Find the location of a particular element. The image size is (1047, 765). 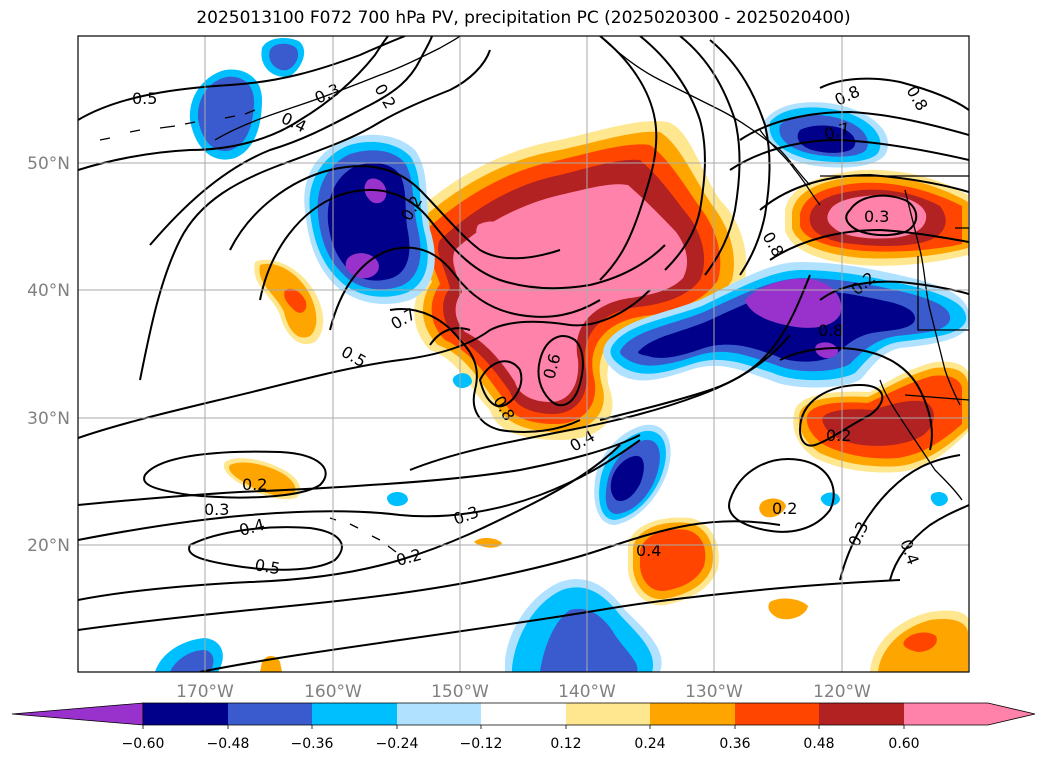

lat-label-40n: 40°N is located at coordinates (48, 291).